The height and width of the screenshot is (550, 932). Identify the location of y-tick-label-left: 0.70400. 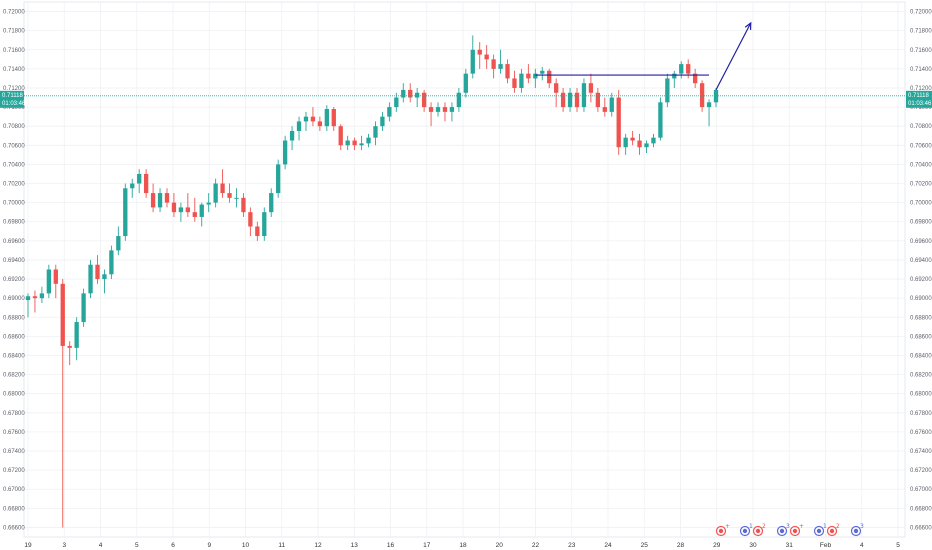
(14, 165).